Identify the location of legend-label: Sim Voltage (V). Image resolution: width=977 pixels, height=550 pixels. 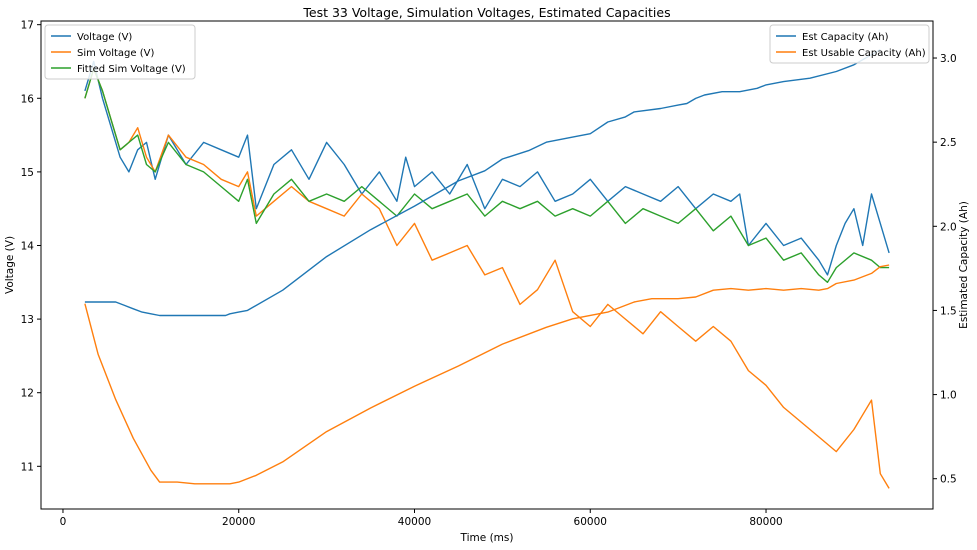
(115, 53).